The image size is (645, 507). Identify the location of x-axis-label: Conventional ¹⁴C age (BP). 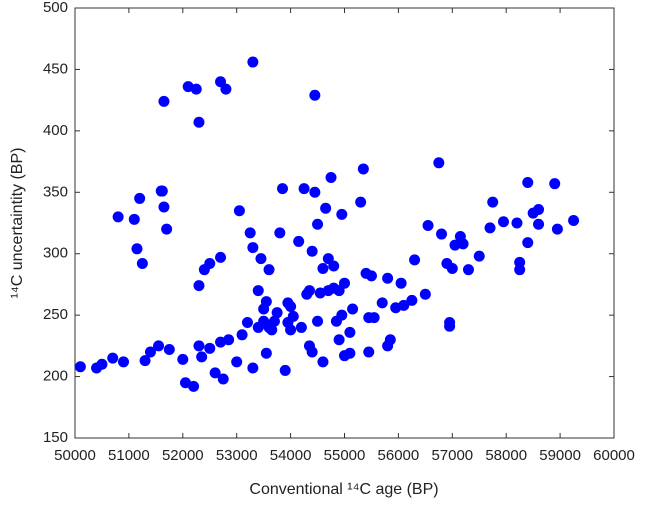
(343, 489).